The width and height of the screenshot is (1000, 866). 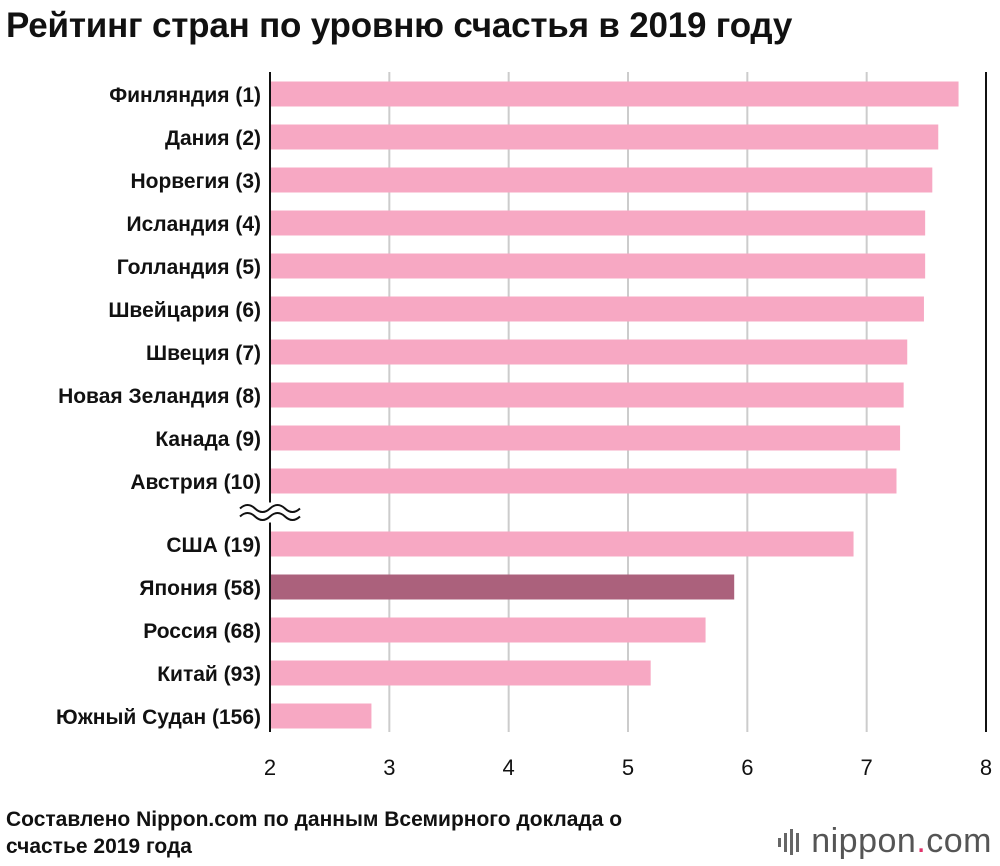 I want to click on category-label: Австрия (10), so click(x=195, y=482).